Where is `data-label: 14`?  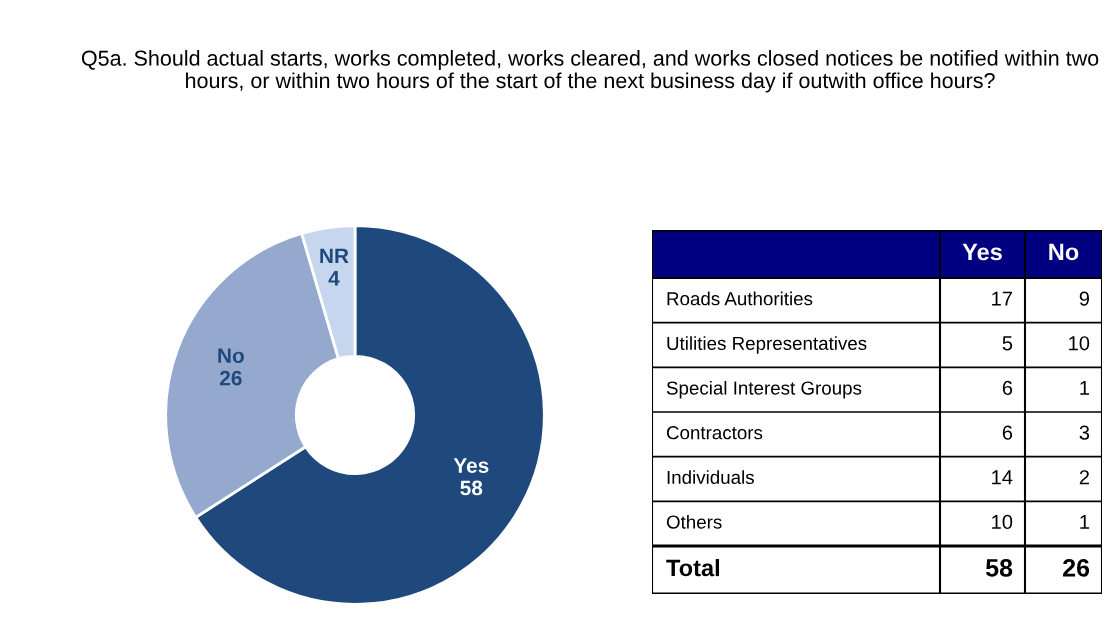 data-label: 14 is located at coordinates (1002, 477).